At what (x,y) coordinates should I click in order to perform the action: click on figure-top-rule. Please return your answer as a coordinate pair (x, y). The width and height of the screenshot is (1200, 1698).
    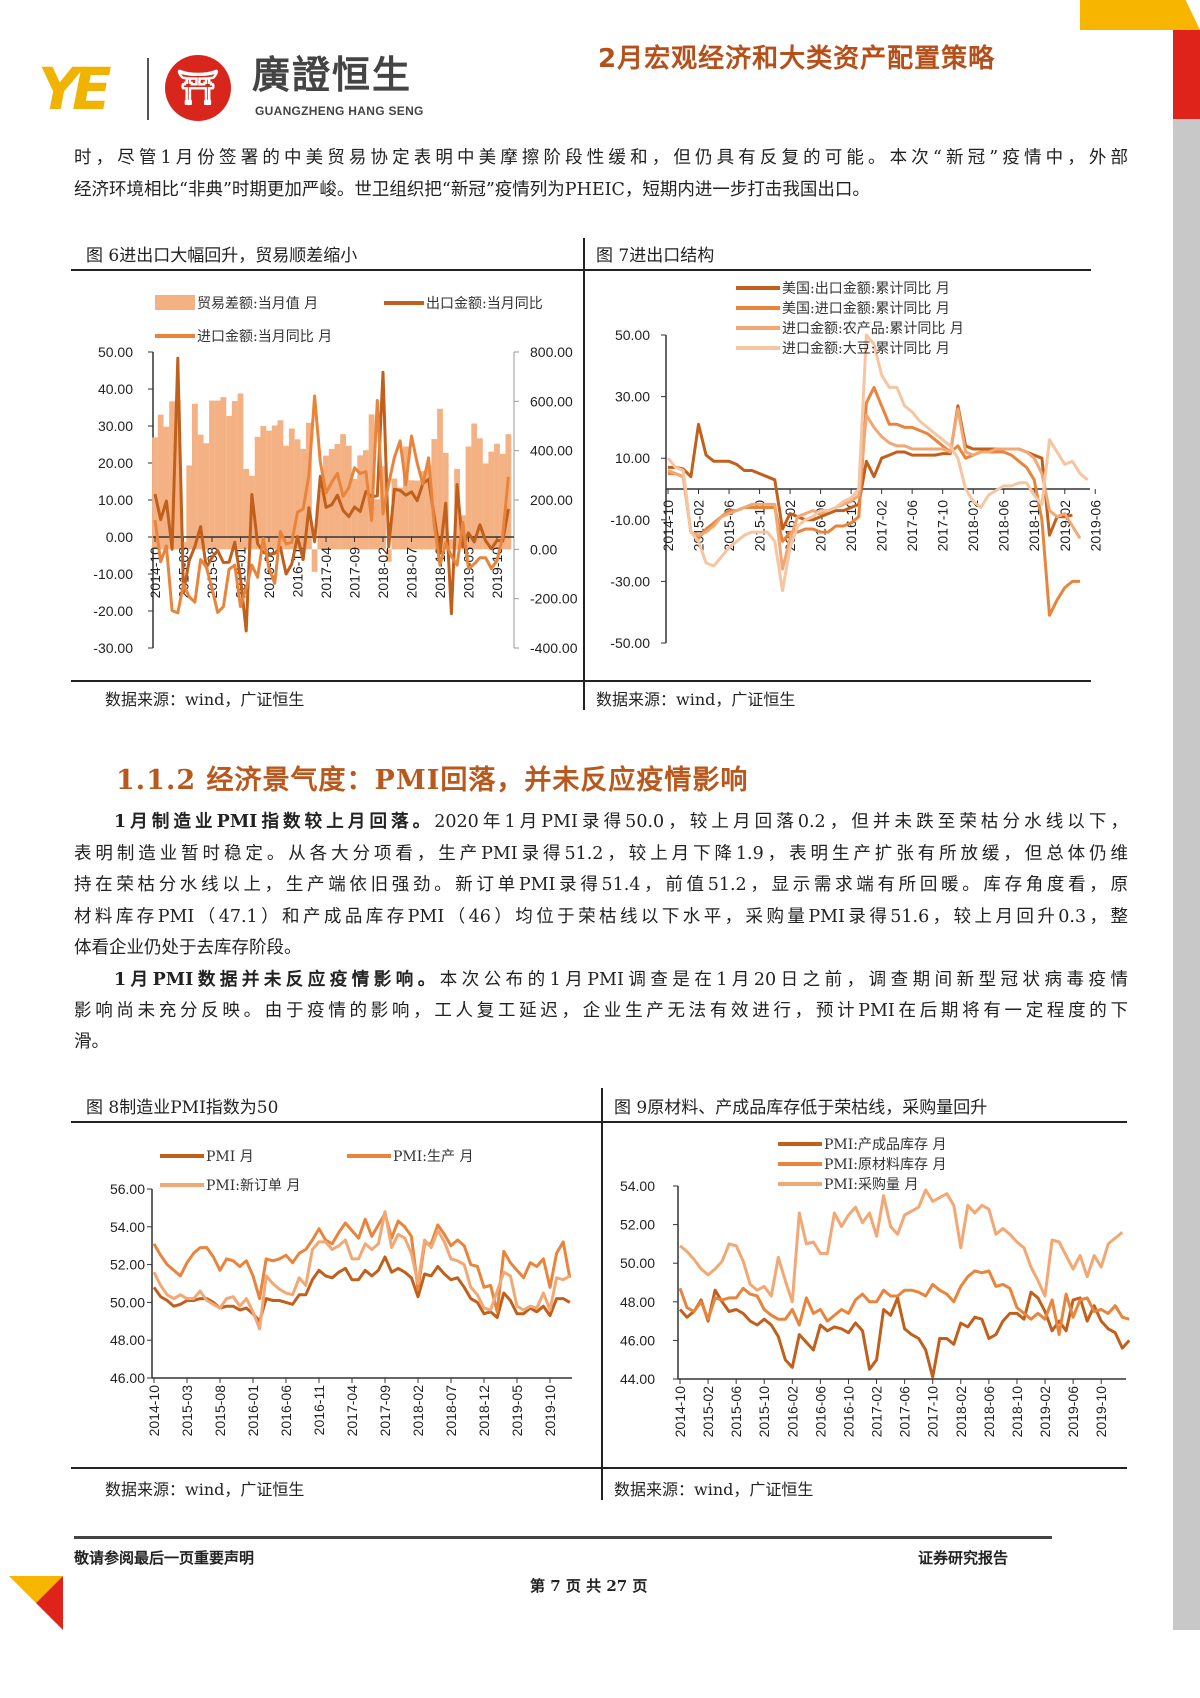
    Looking at the image, I should click on (581, 270).